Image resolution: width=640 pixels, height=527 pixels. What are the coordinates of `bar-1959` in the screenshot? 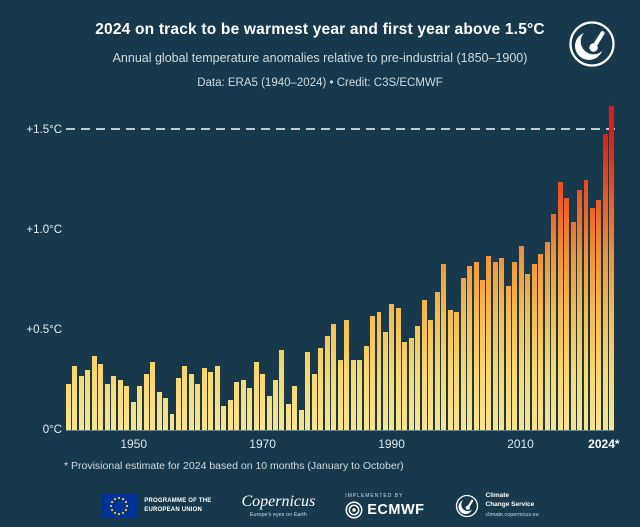 It's located at (191, 402).